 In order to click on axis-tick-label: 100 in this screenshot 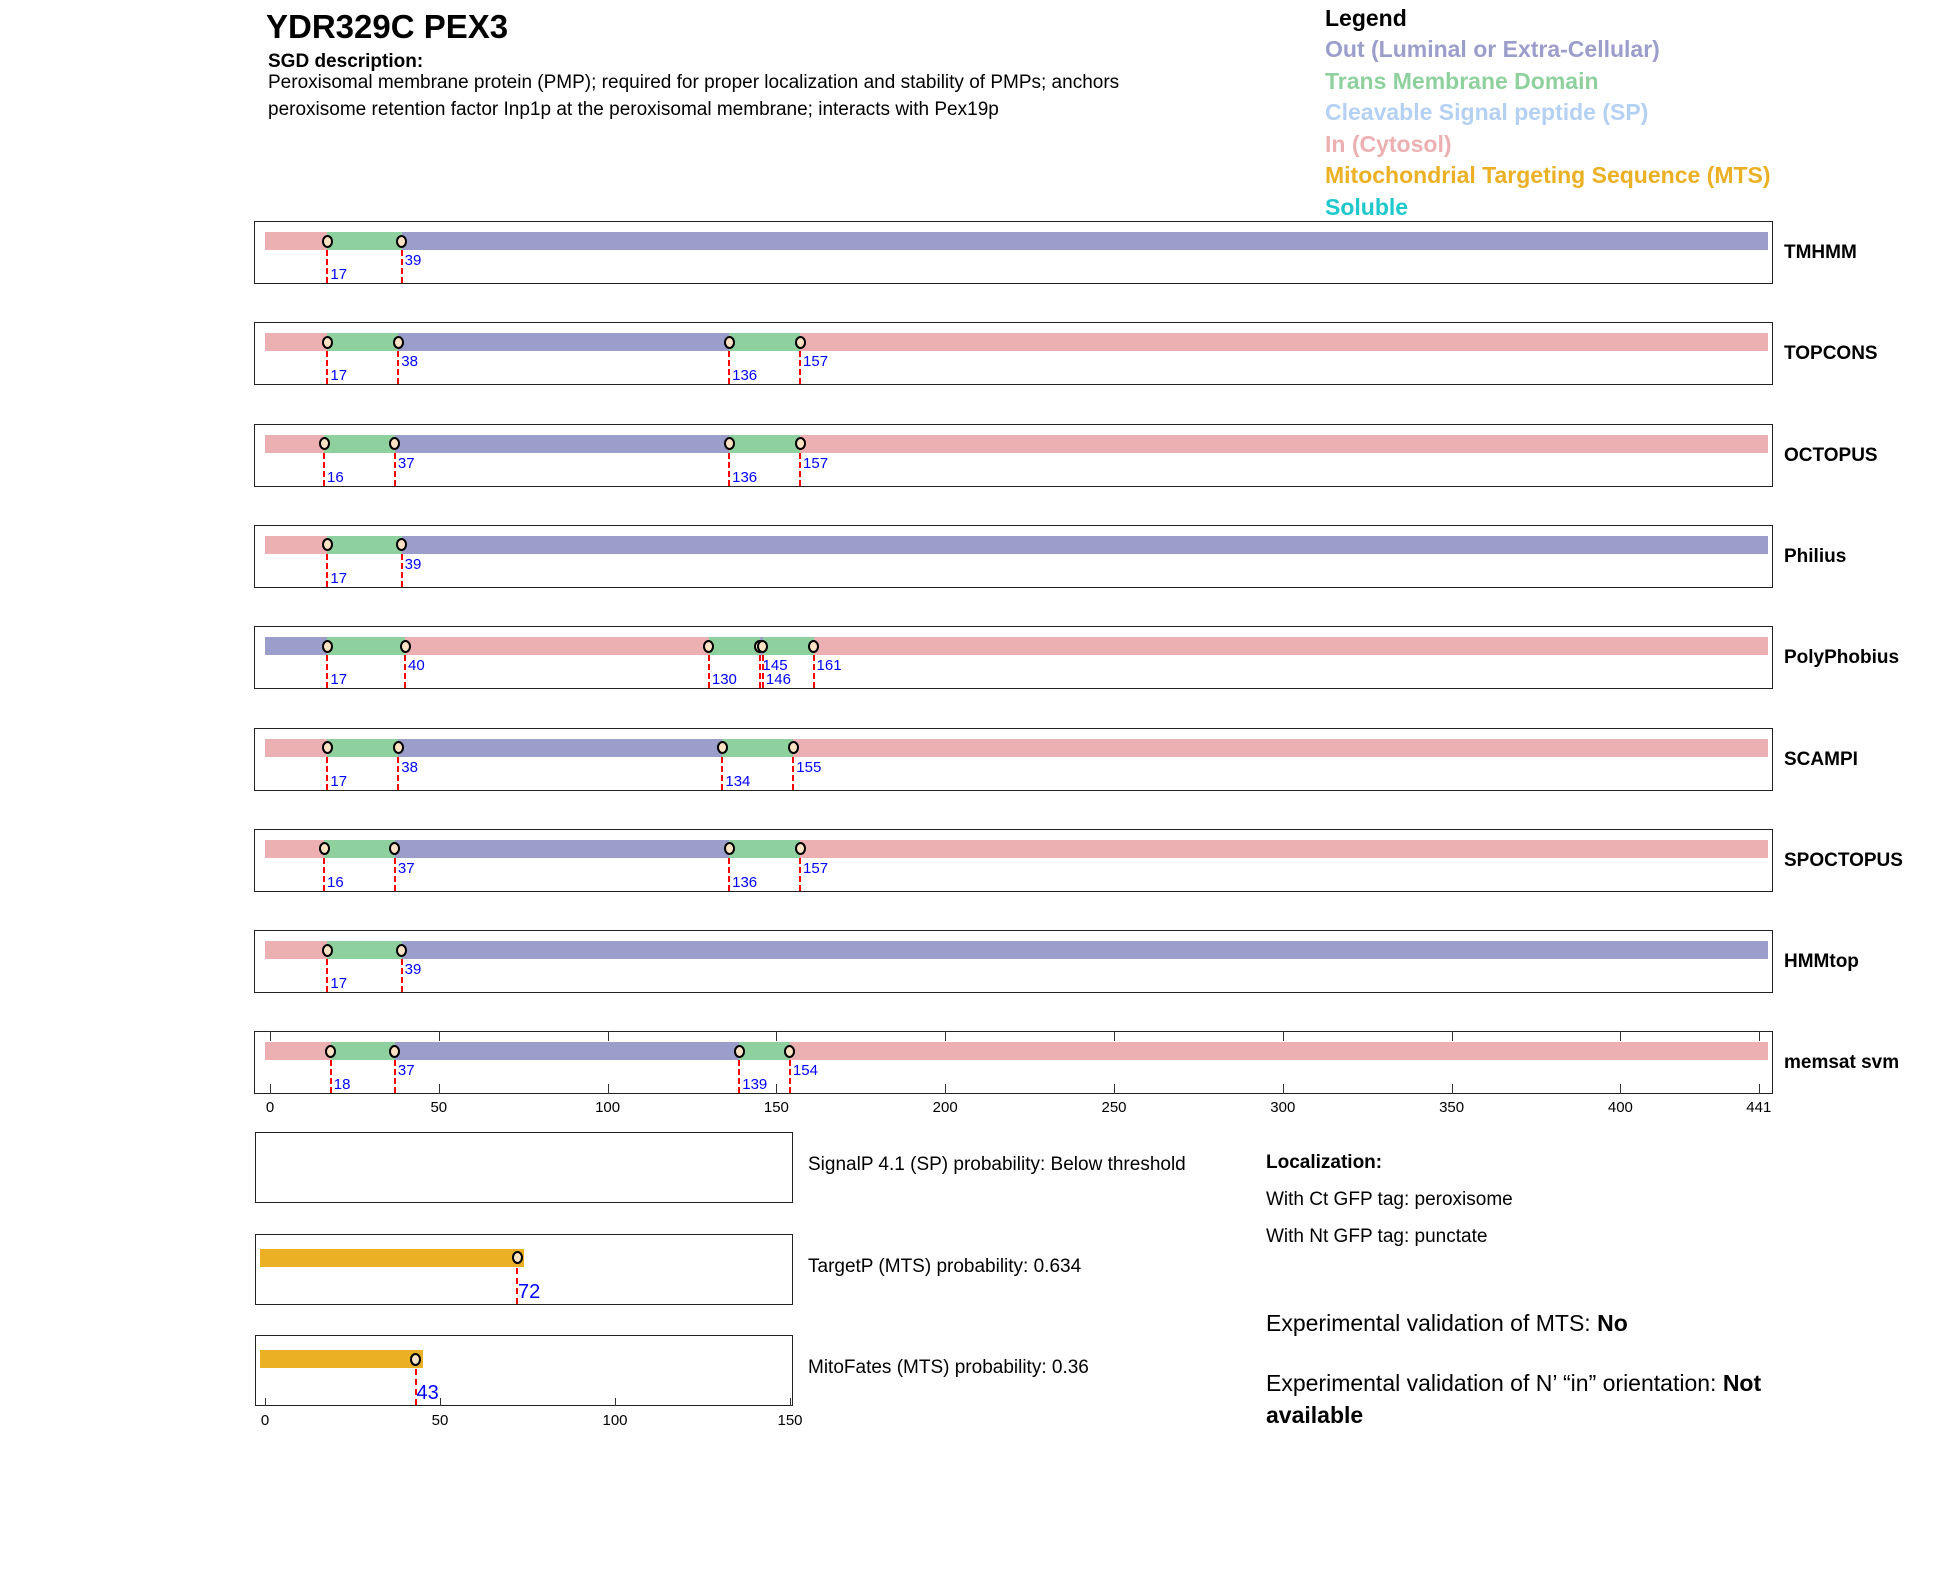, I will do `click(608, 1108)`.